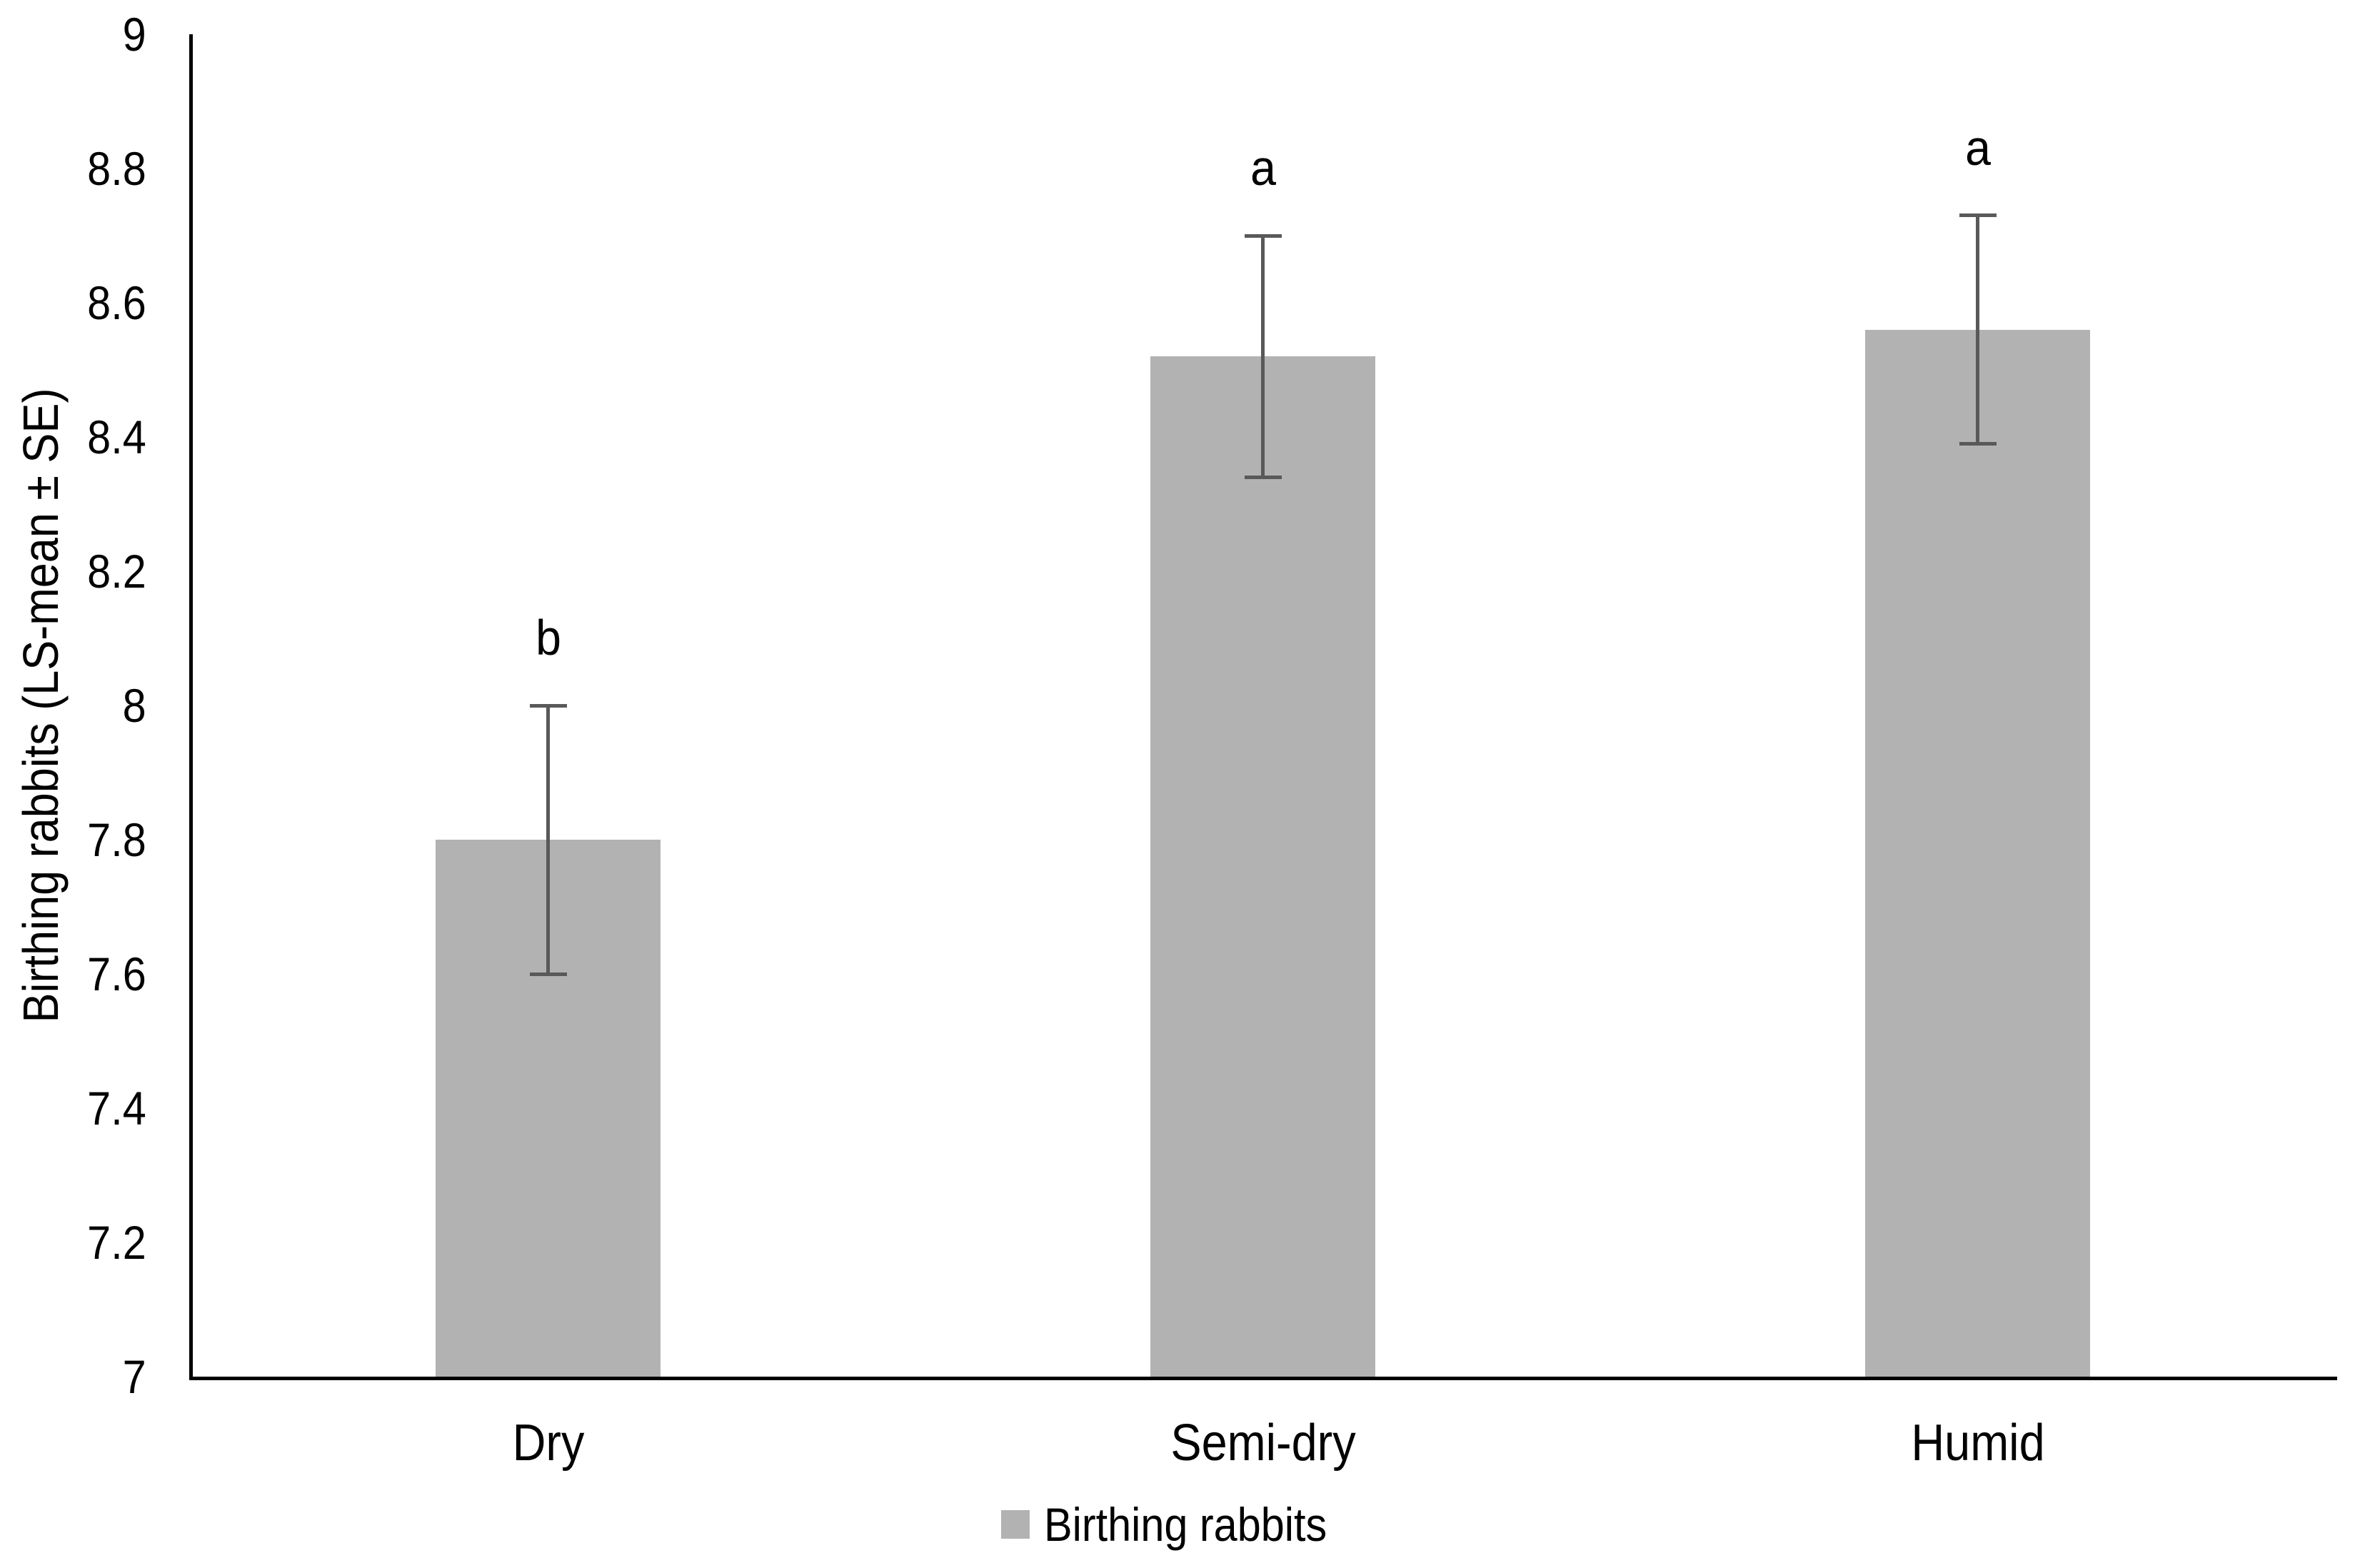 The image size is (2360, 1568). Describe the element at coordinates (548, 1443) in the screenshot. I see `x-category-label: Dry` at that location.